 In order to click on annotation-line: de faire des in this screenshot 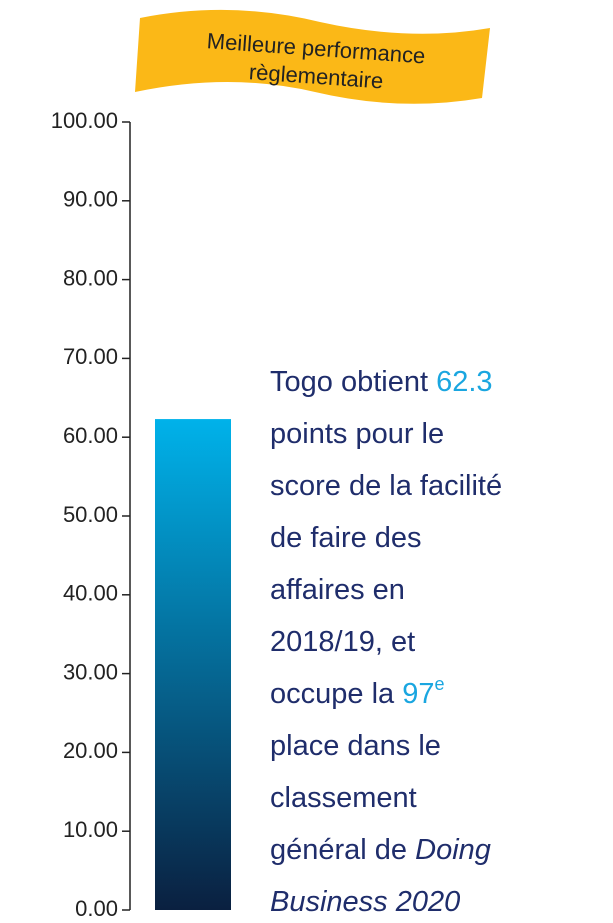, I will do `click(346, 538)`.